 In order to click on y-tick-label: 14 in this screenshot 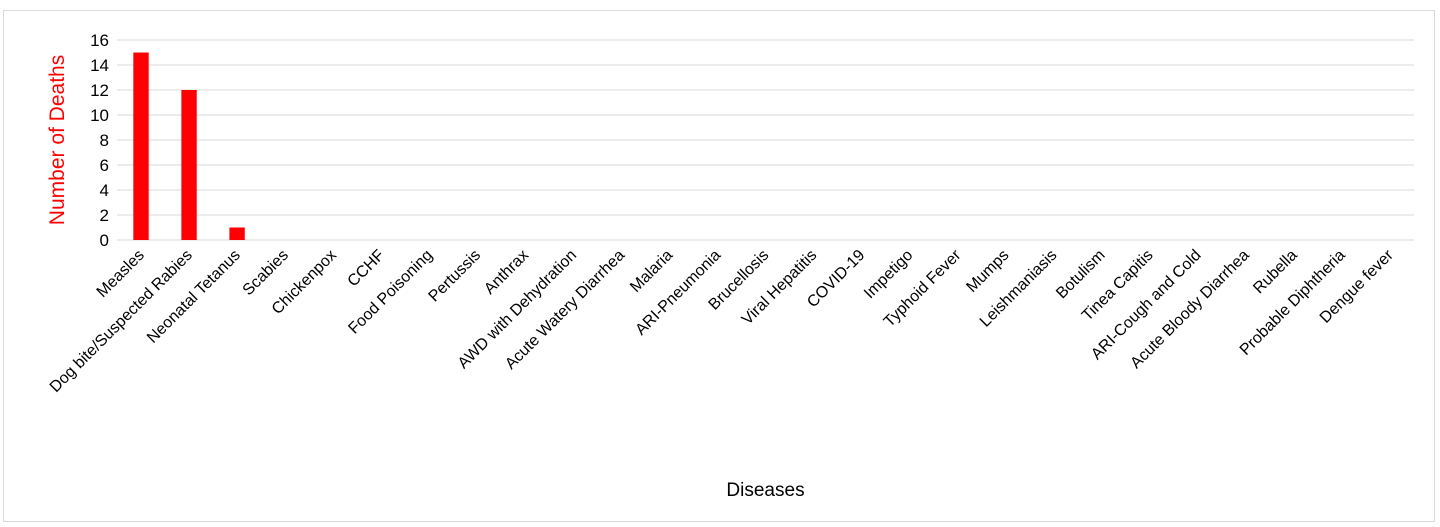, I will do `click(99, 65)`.